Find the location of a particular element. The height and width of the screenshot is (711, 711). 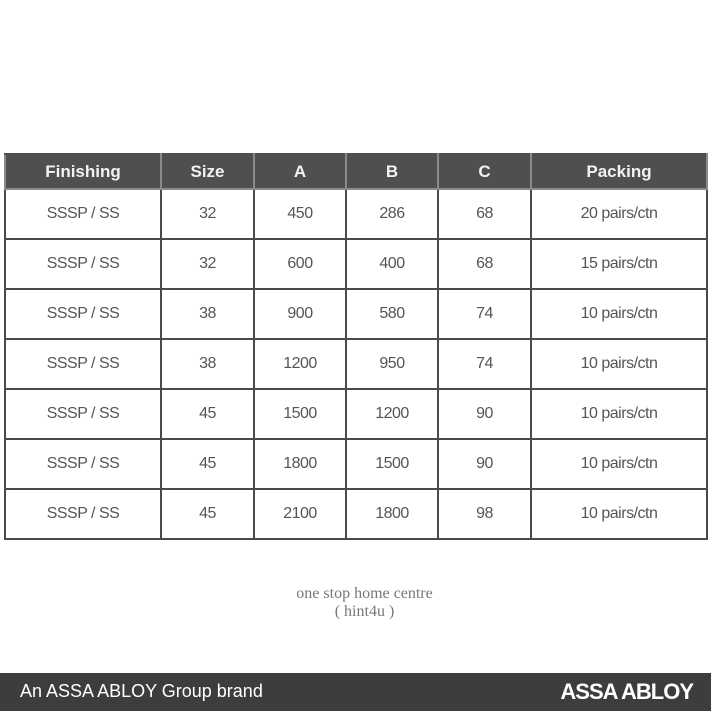

table-cell: 450 is located at coordinates (300, 214).